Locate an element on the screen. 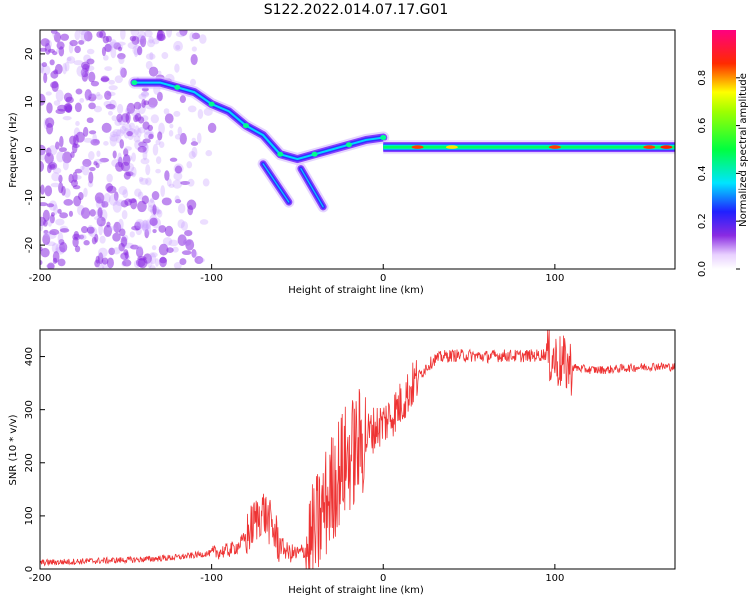 This screenshot has width=750, height=600. bottom-x-tick-label: -100 is located at coordinates (211, 578).